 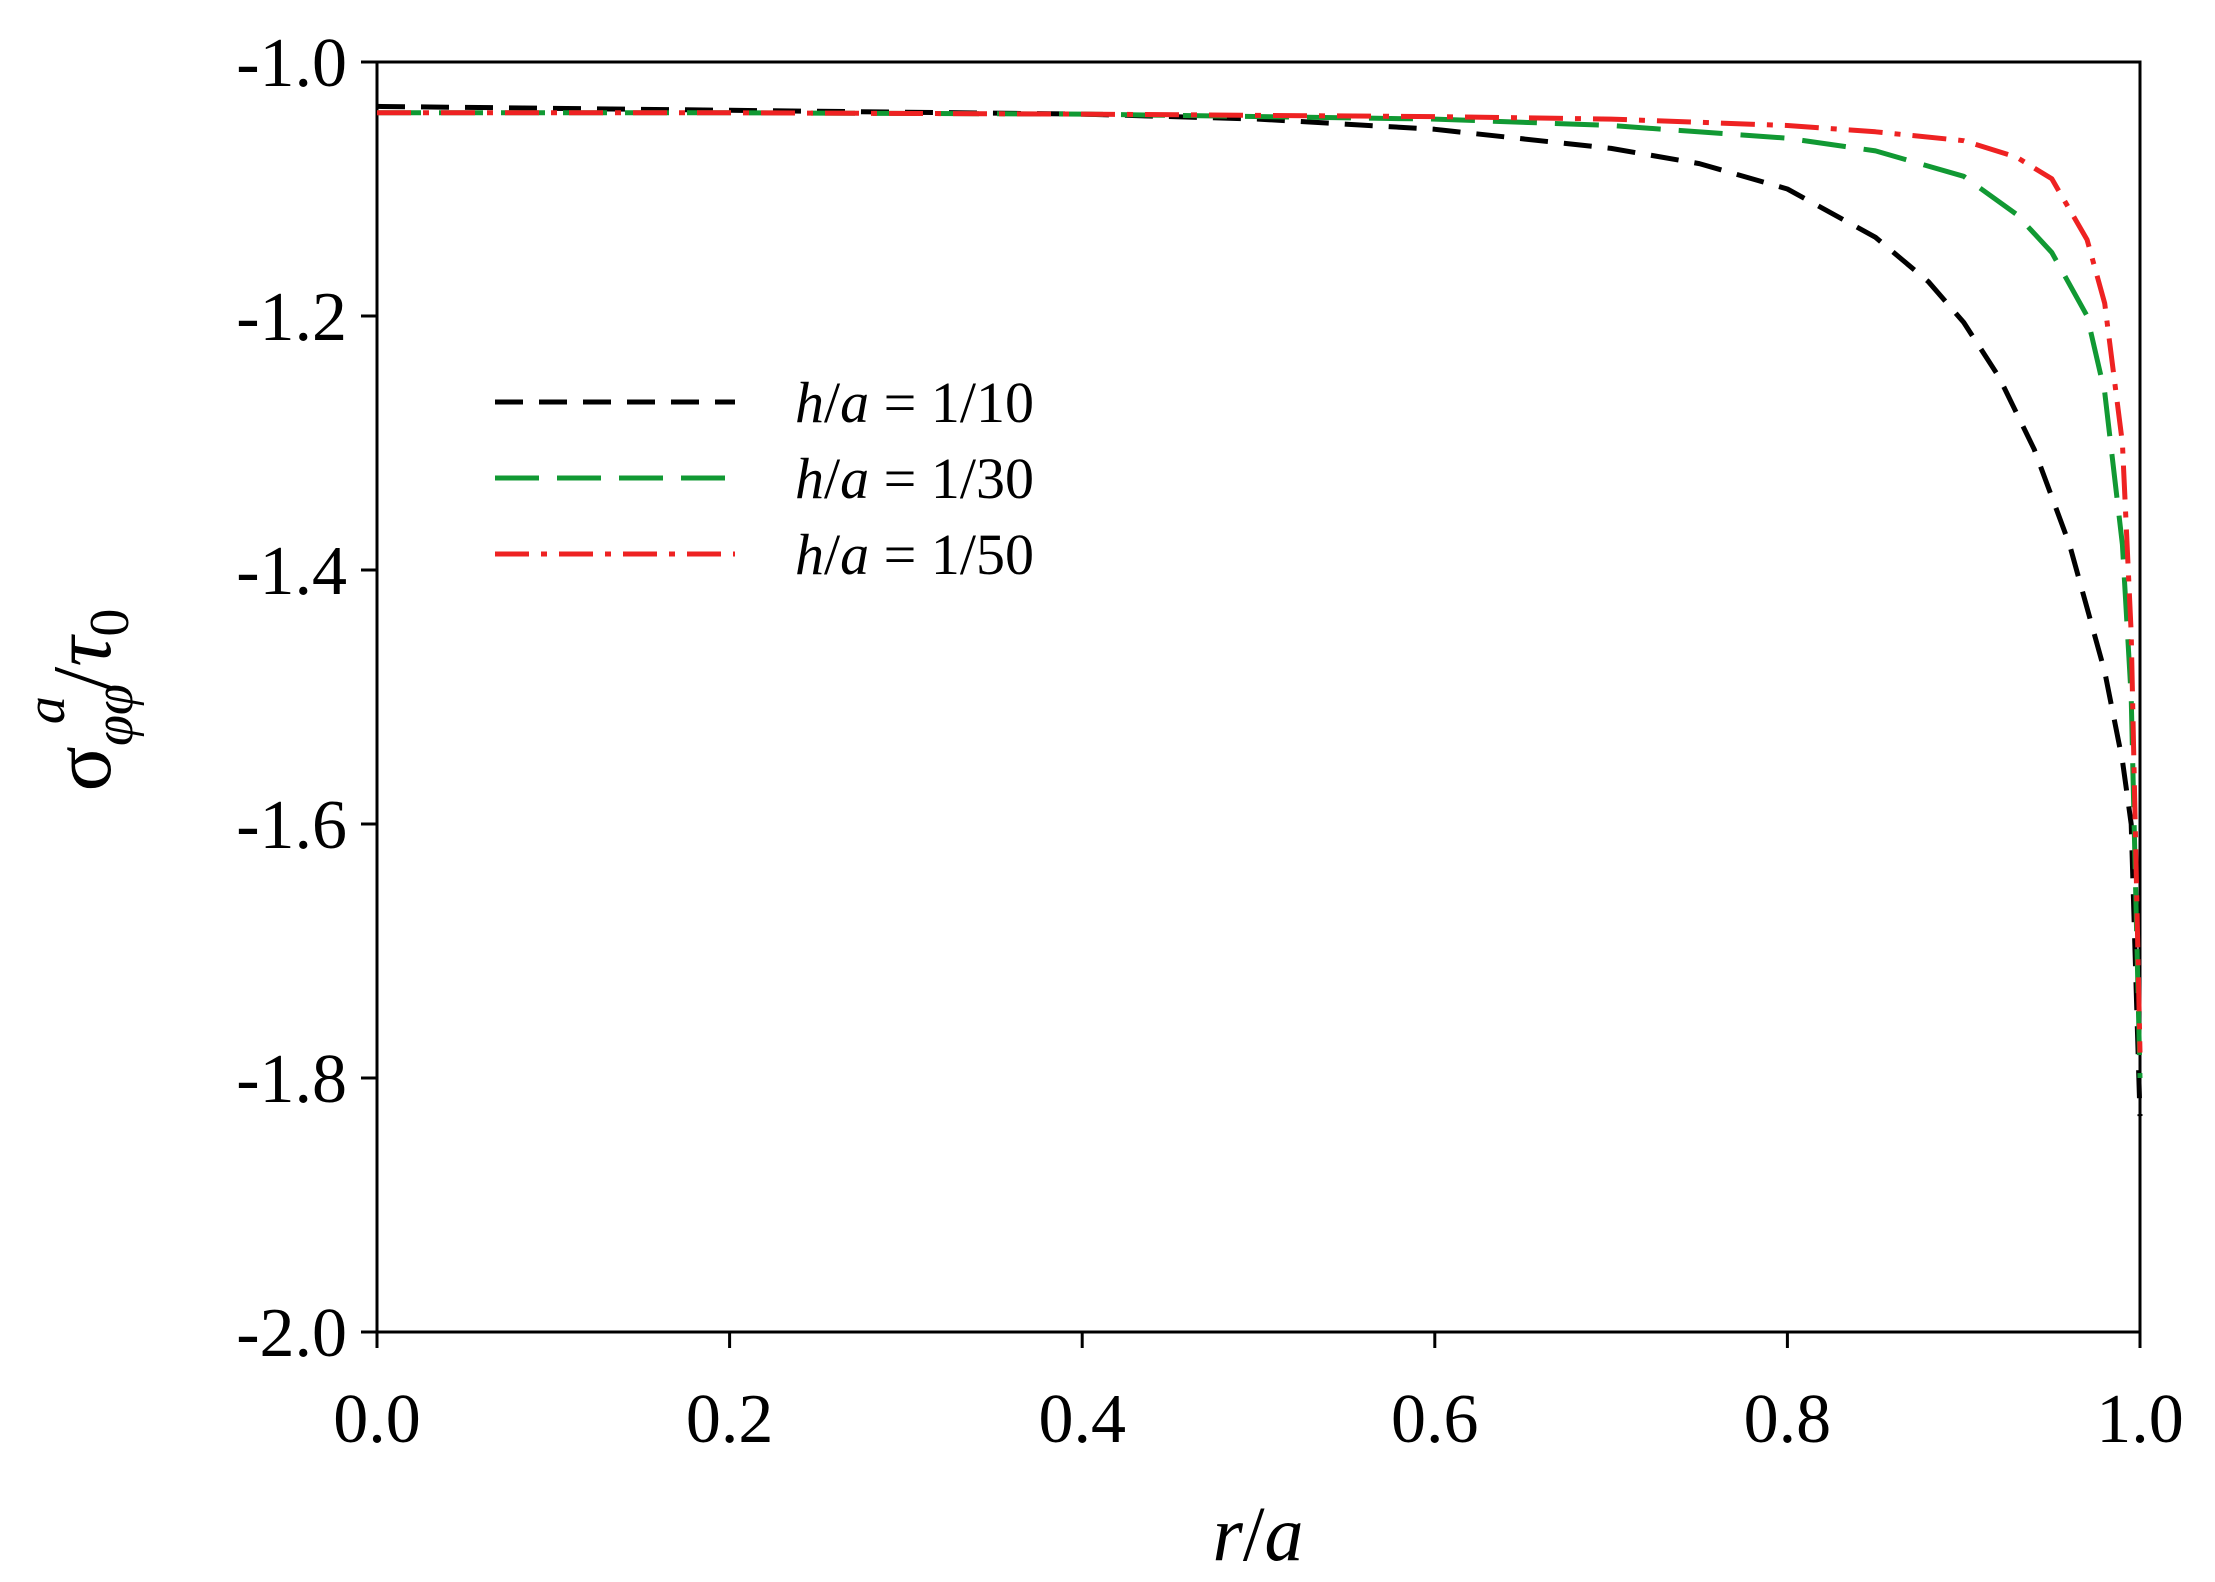 I want to click on legend-label-2: h/a = 1/30, so click(x=914, y=478).